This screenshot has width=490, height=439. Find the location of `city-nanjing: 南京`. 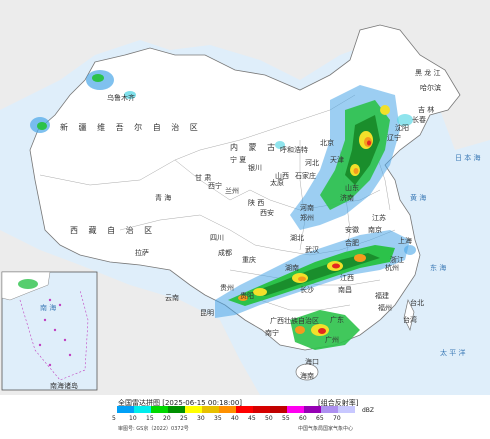

city-nanjing: 南京 is located at coordinates (375, 229).